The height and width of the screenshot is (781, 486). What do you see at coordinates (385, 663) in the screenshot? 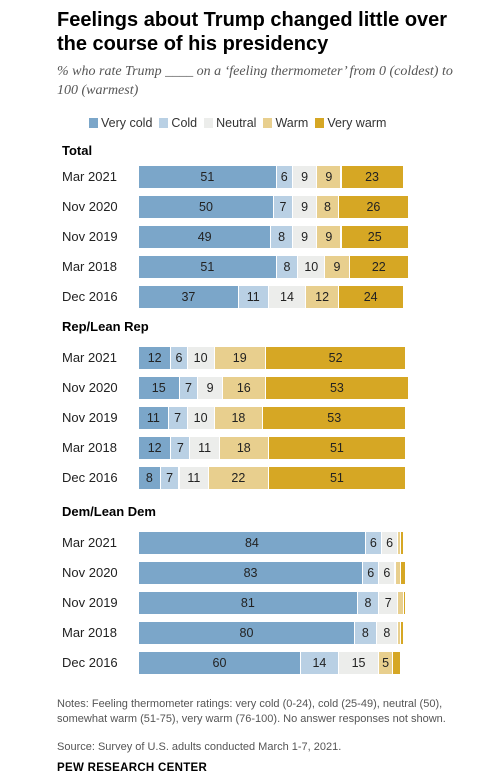
I see `bar-segment-warm: 5` at bounding box center [385, 663].